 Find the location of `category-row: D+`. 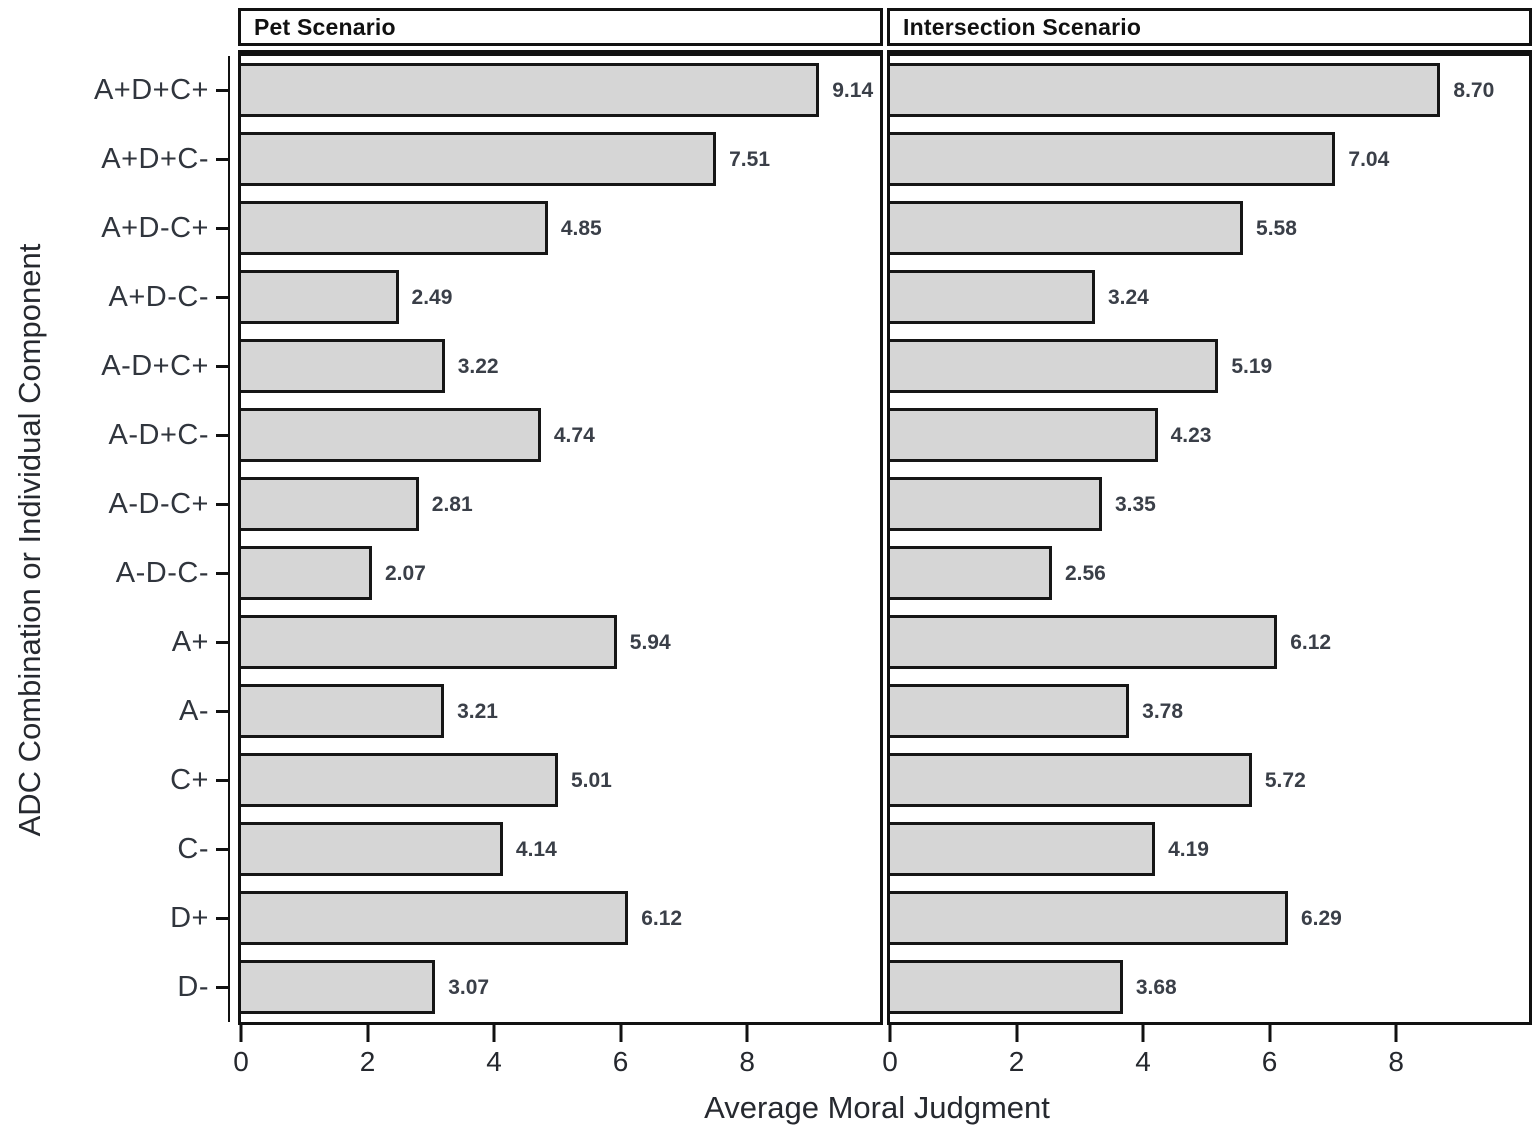

category-row: D+ is located at coordinates (147, 918).